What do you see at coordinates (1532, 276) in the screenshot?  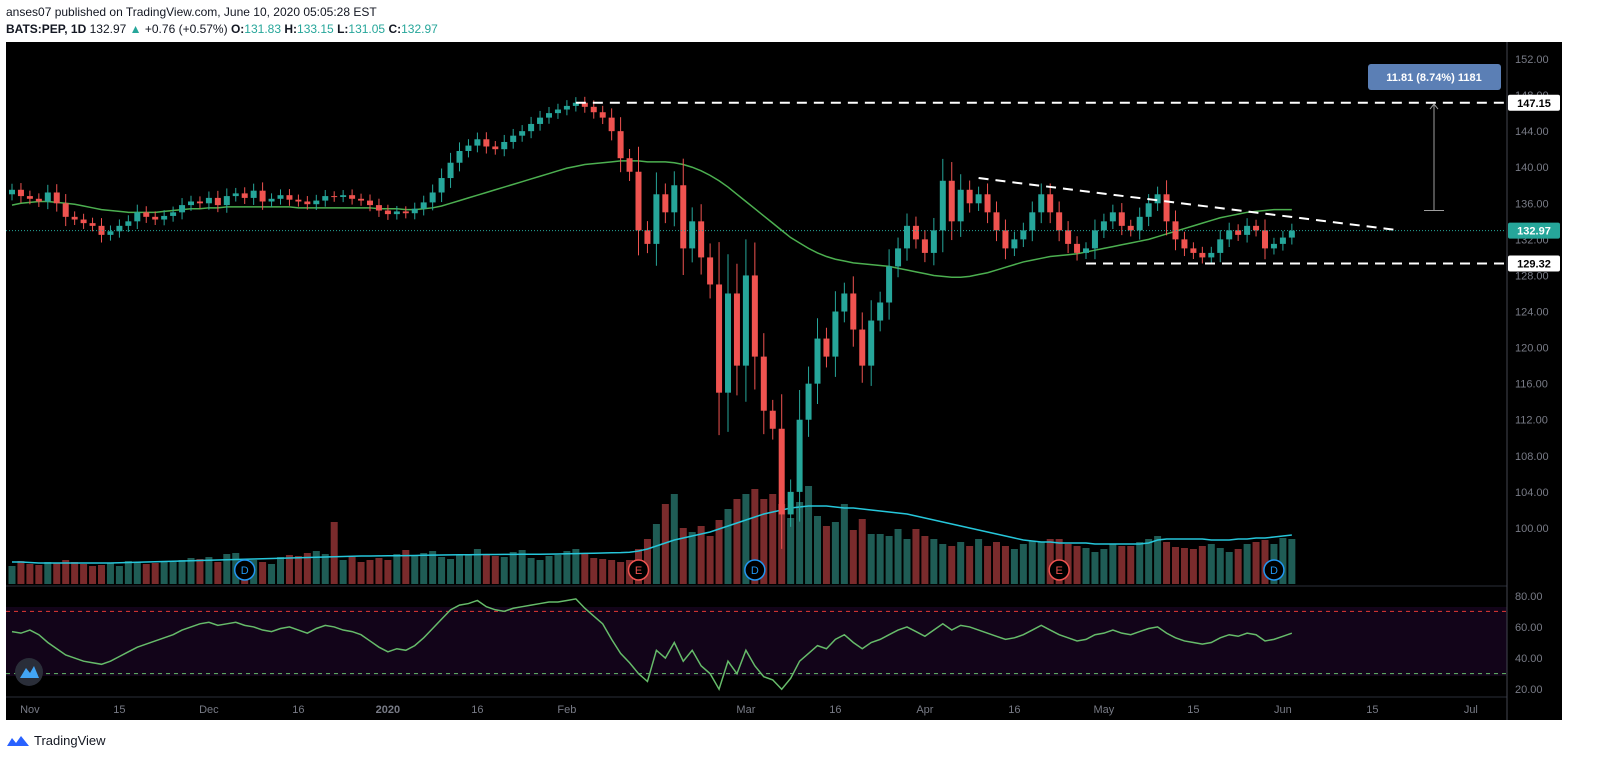 I see `price-tick-label: 128.00` at bounding box center [1532, 276].